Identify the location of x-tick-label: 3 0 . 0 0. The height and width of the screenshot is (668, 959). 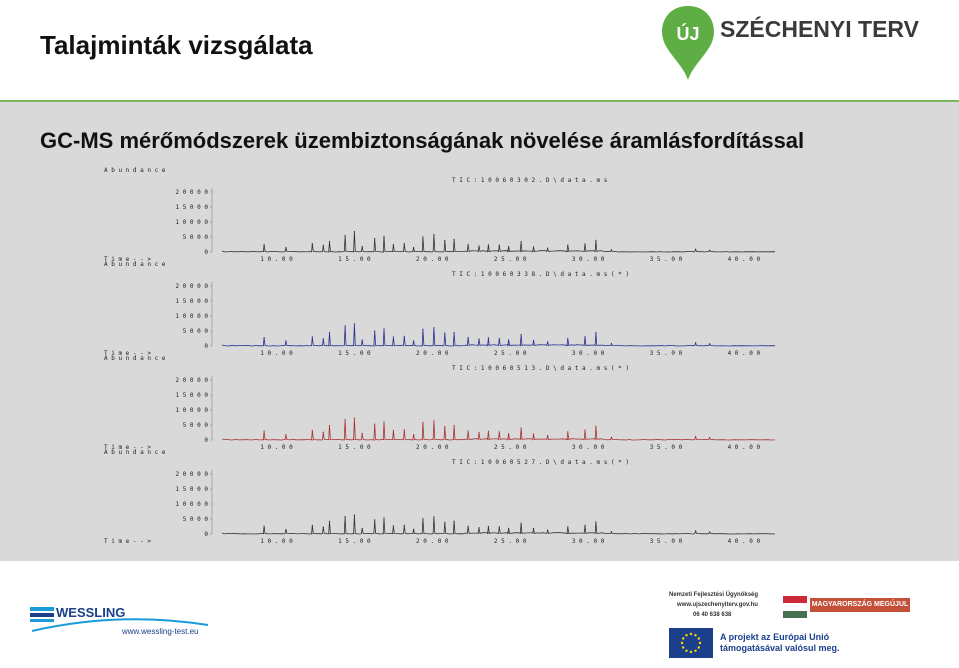
(588, 353).